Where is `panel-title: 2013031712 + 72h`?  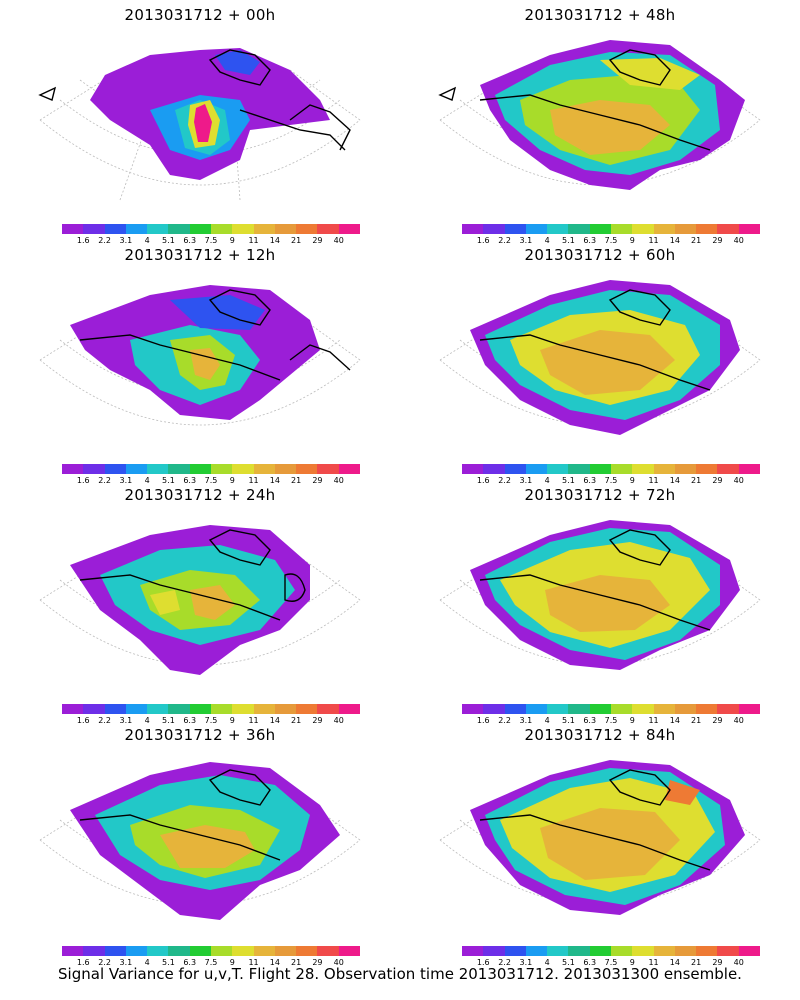
panel-title: 2013031712 + 72h is located at coordinates (600, 495).